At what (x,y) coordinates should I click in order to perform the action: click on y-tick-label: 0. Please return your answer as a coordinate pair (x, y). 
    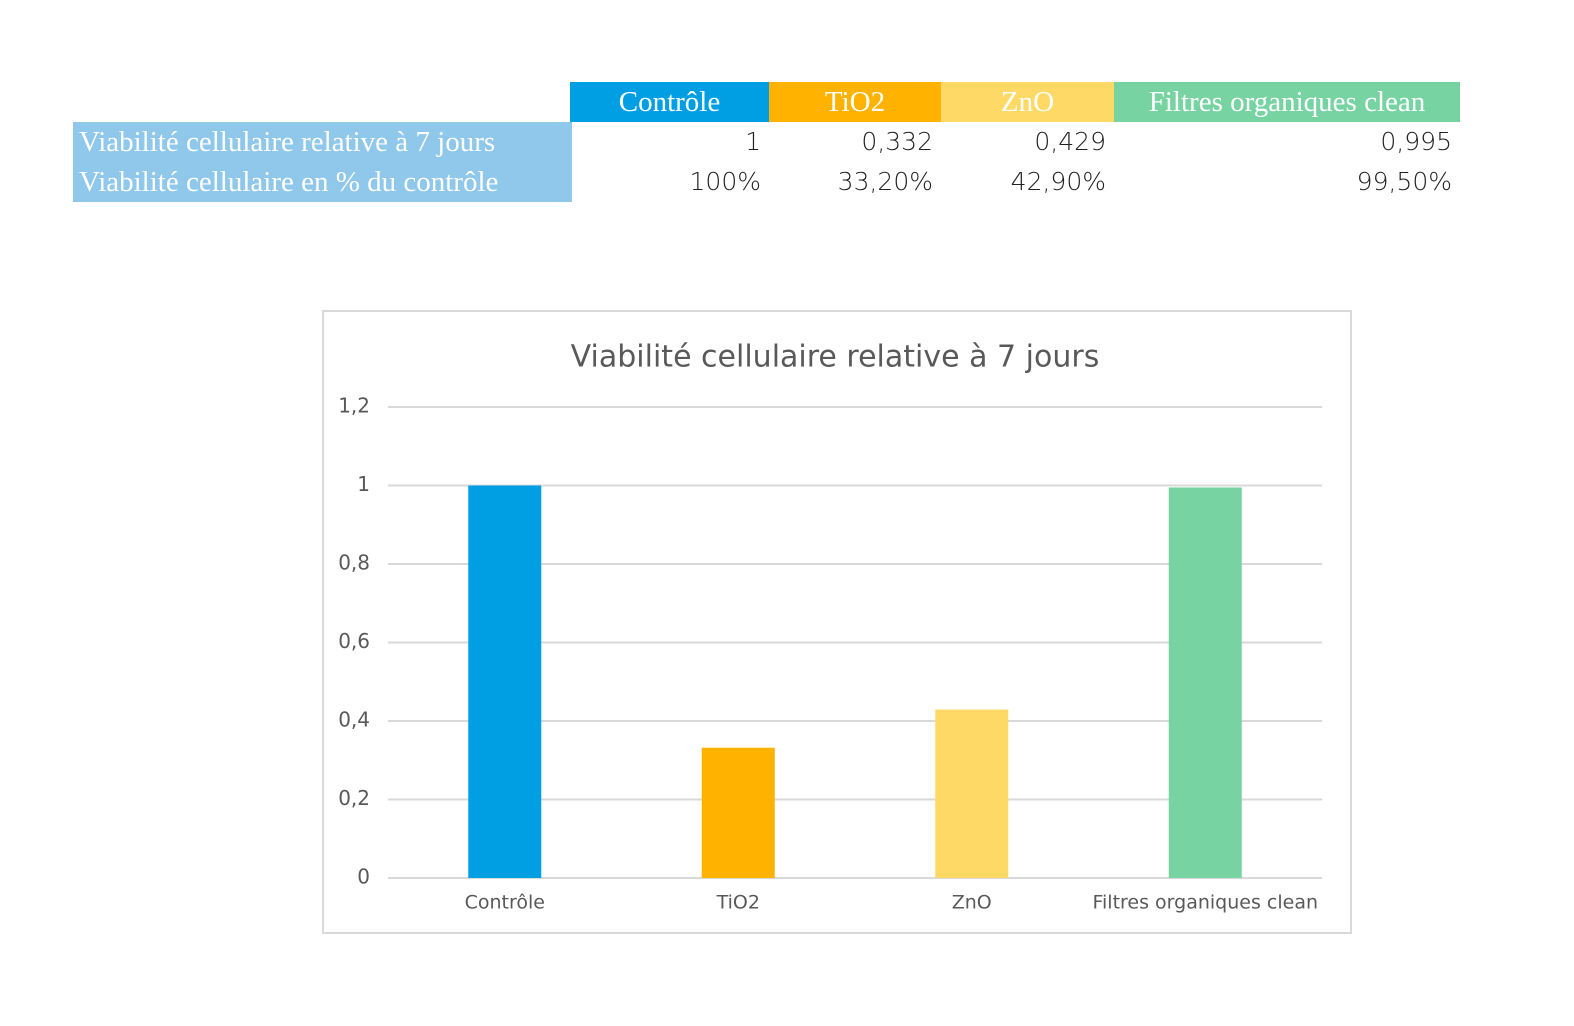
    Looking at the image, I should click on (363, 877).